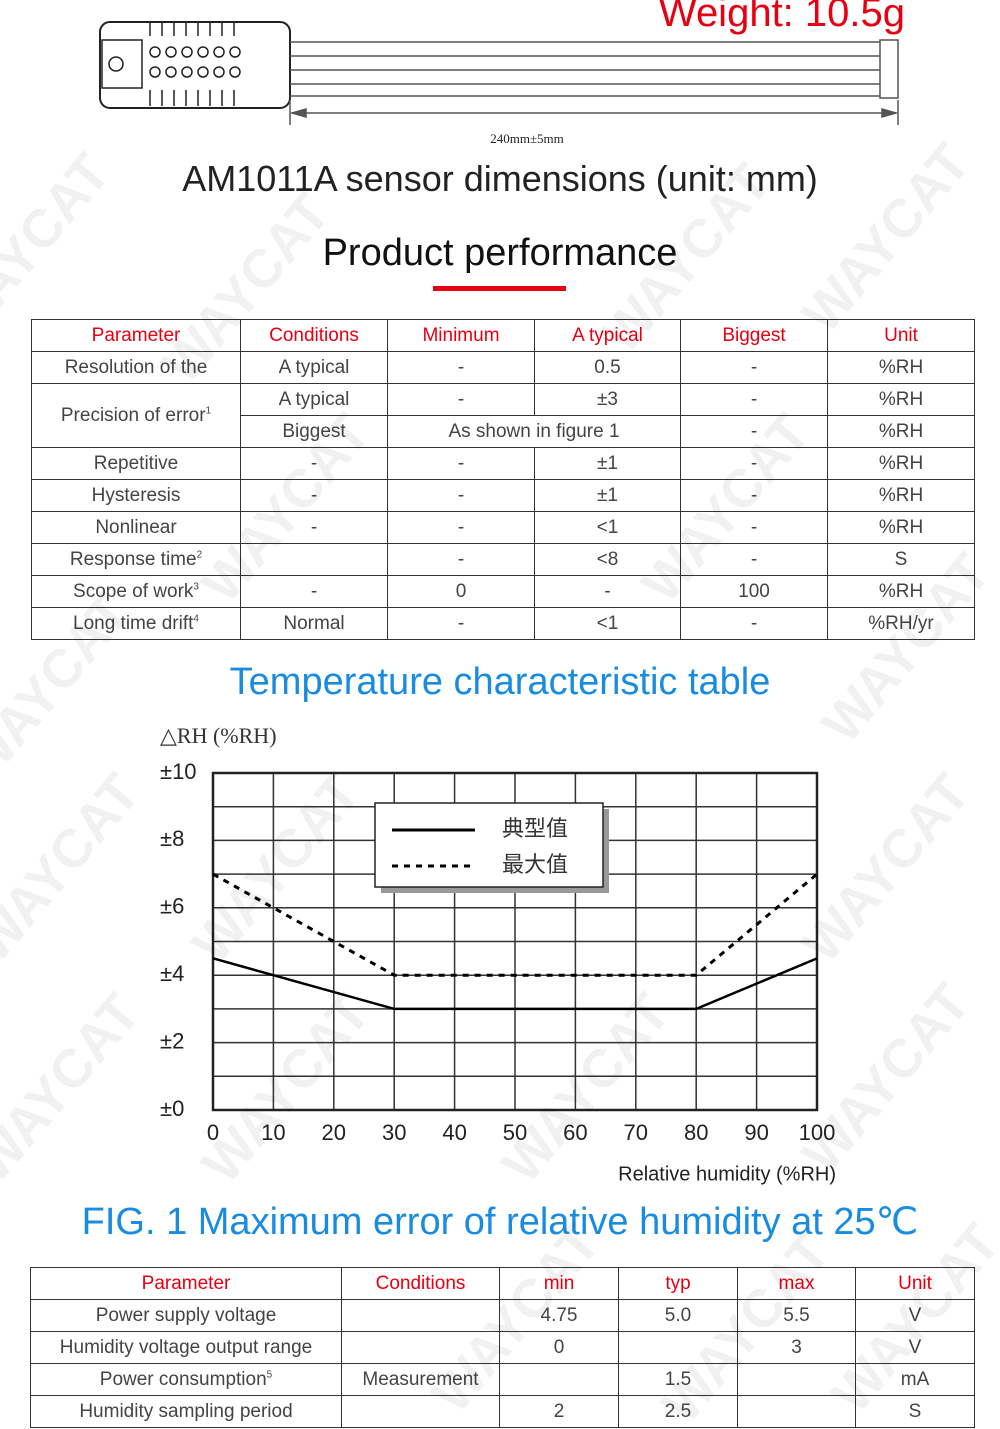 Image resolution: width=1000 pixels, height=1429 pixels. What do you see at coordinates (502, 73) in the screenshot?
I see `sensor-drawing: 240mm±5mm Weight: 10.5g` at bounding box center [502, 73].